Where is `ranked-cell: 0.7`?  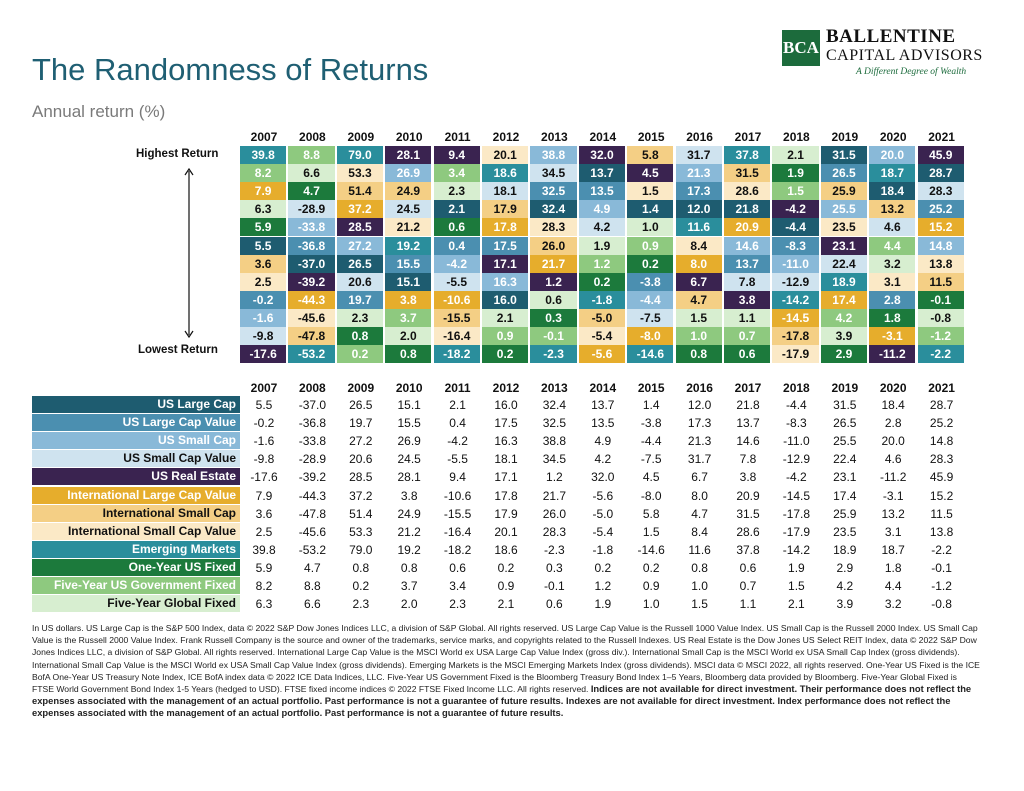 ranked-cell: 0.7 is located at coordinates (747, 336).